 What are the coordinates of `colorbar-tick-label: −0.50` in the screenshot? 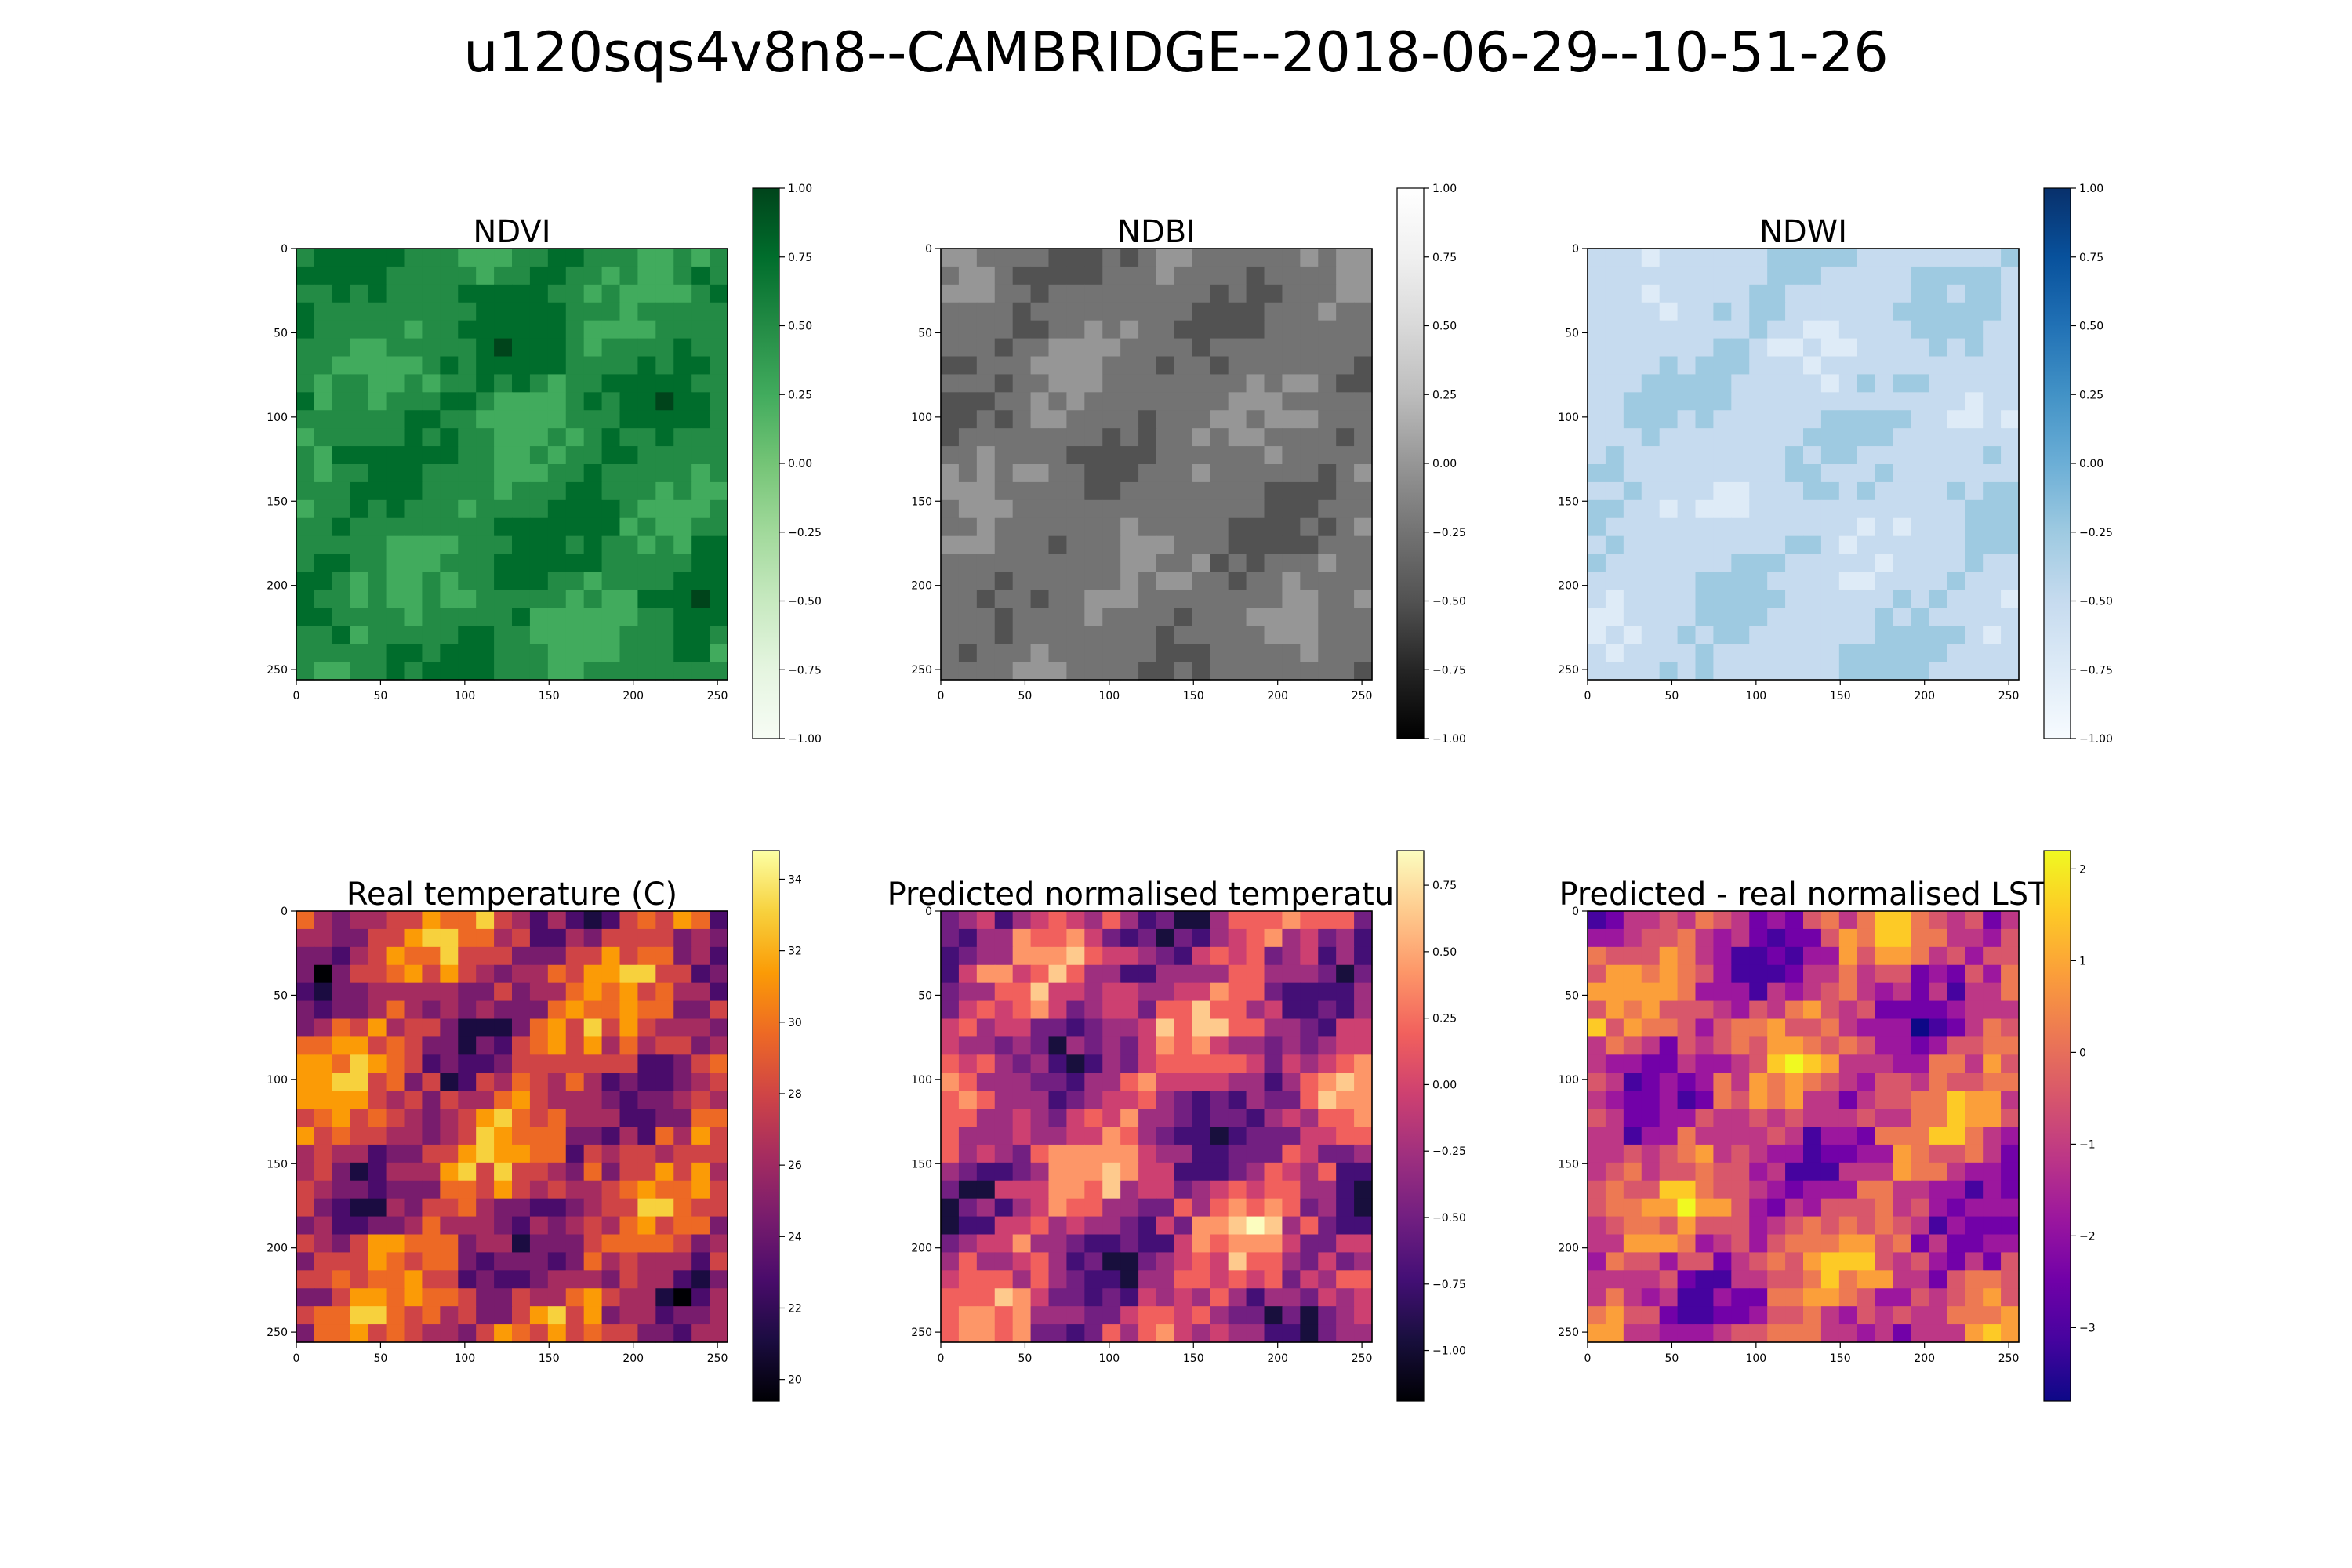 It's located at (2096, 602).